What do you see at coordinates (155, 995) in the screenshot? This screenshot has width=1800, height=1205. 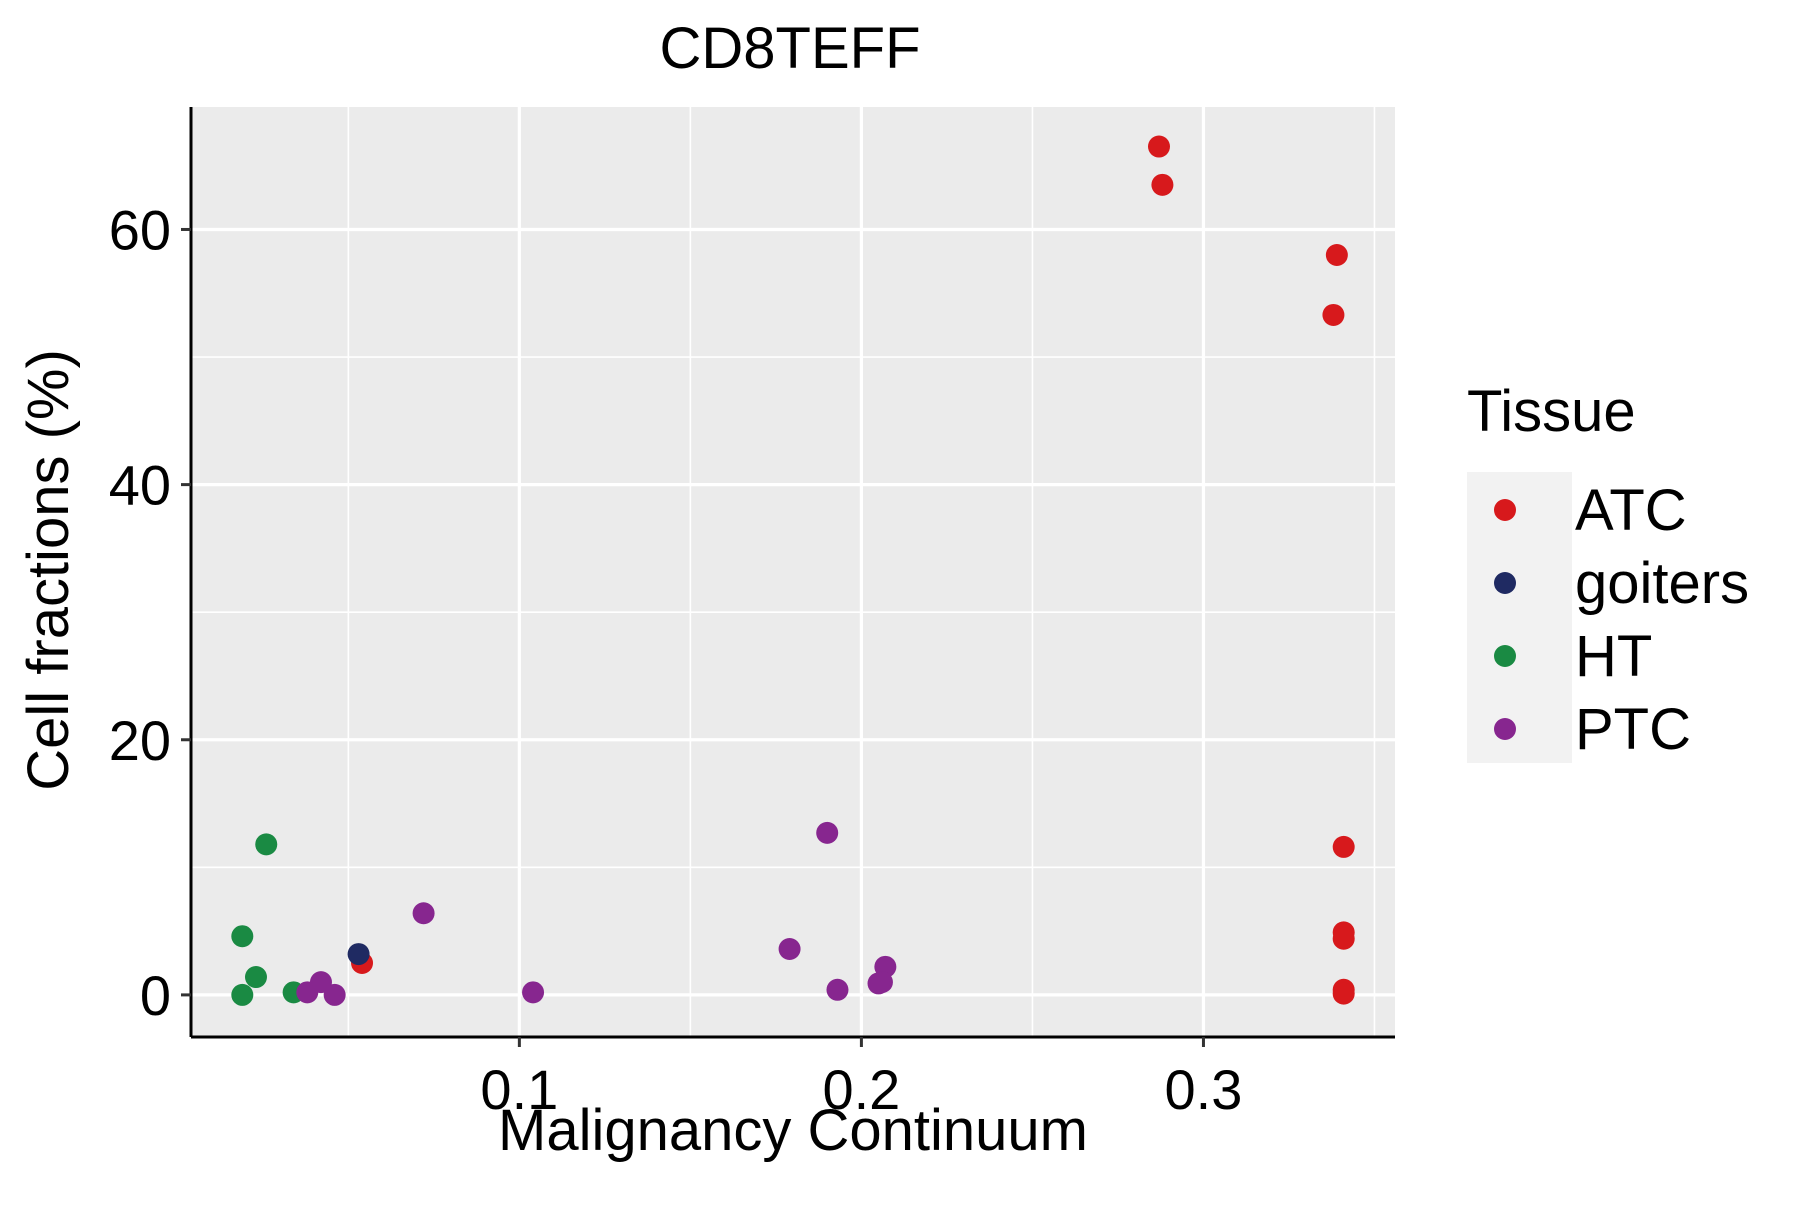 I see `y-tick-label: 0` at bounding box center [155, 995].